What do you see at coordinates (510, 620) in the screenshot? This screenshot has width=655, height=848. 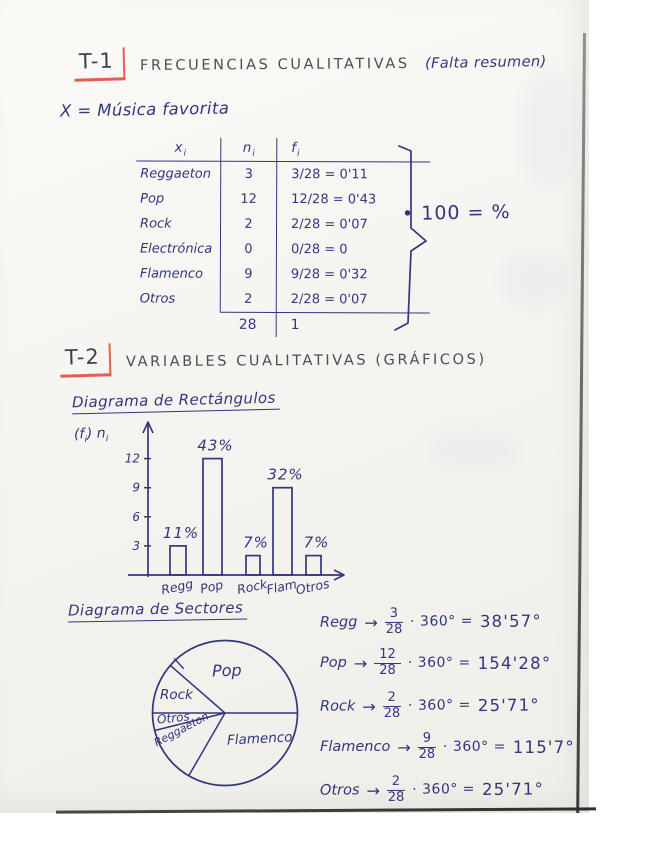 I see `angle-result: 38'57°` at bounding box center [510, 620].